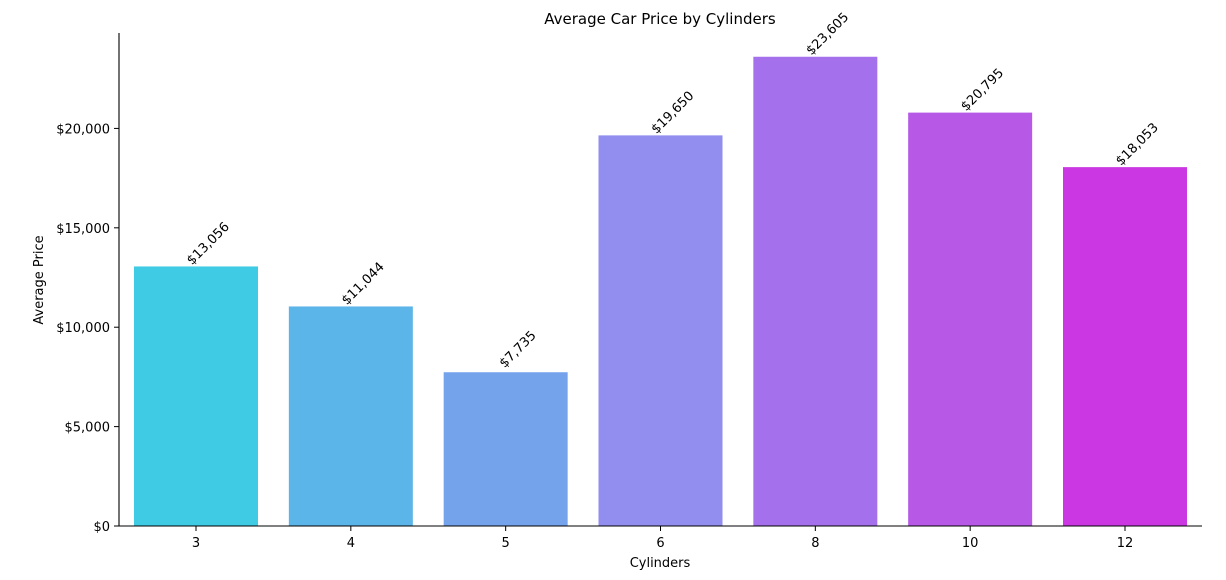 The width and height of the screenshot is (1226, 580). Describe the element at coordinates (506, 543) in the screenshot. I see `x-tick-label: 5` at that location.